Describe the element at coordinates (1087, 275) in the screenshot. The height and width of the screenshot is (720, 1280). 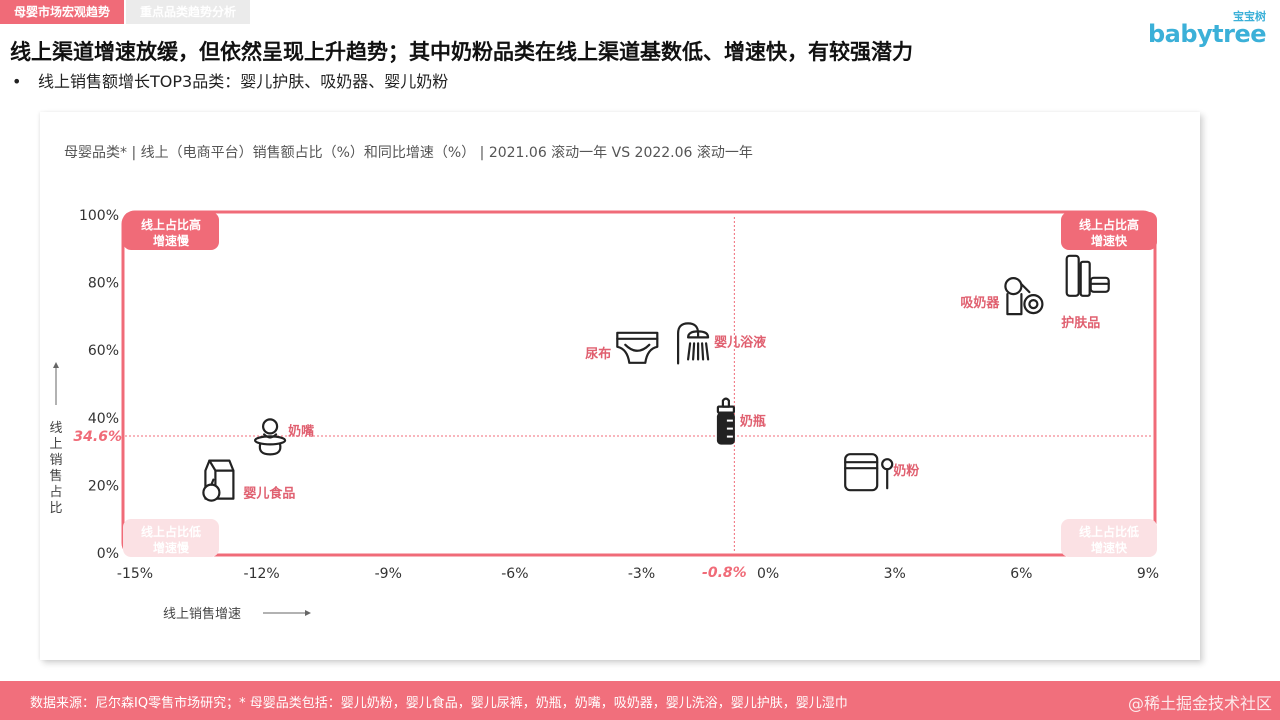
I see `skincare-icon` at that location.